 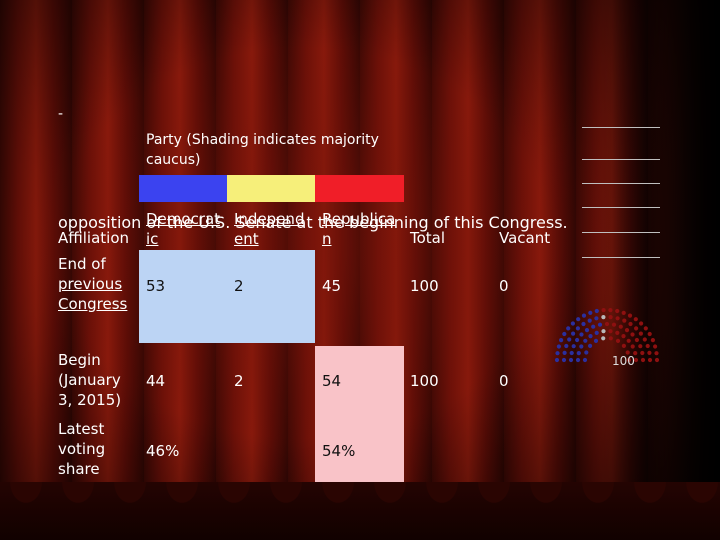 What do you see at coordinates (332, 286) in the screenshot?
I see `row1-republican: 45` at bounding box center [332, 286].